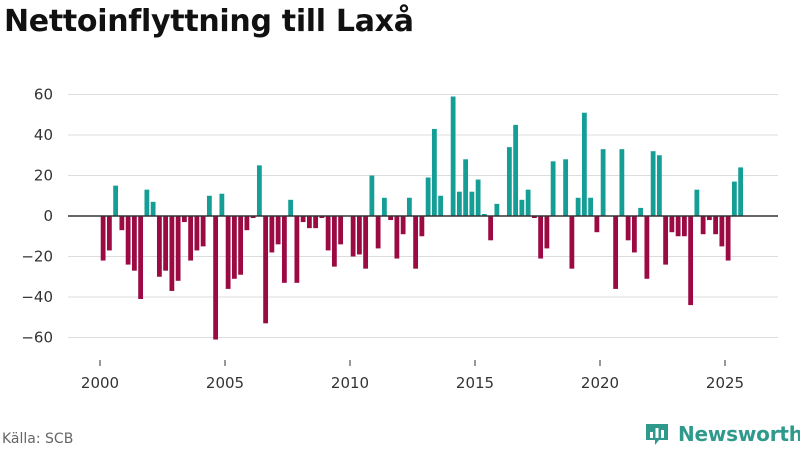  I want to click on y-tick-label: −40, so click(37, 297).